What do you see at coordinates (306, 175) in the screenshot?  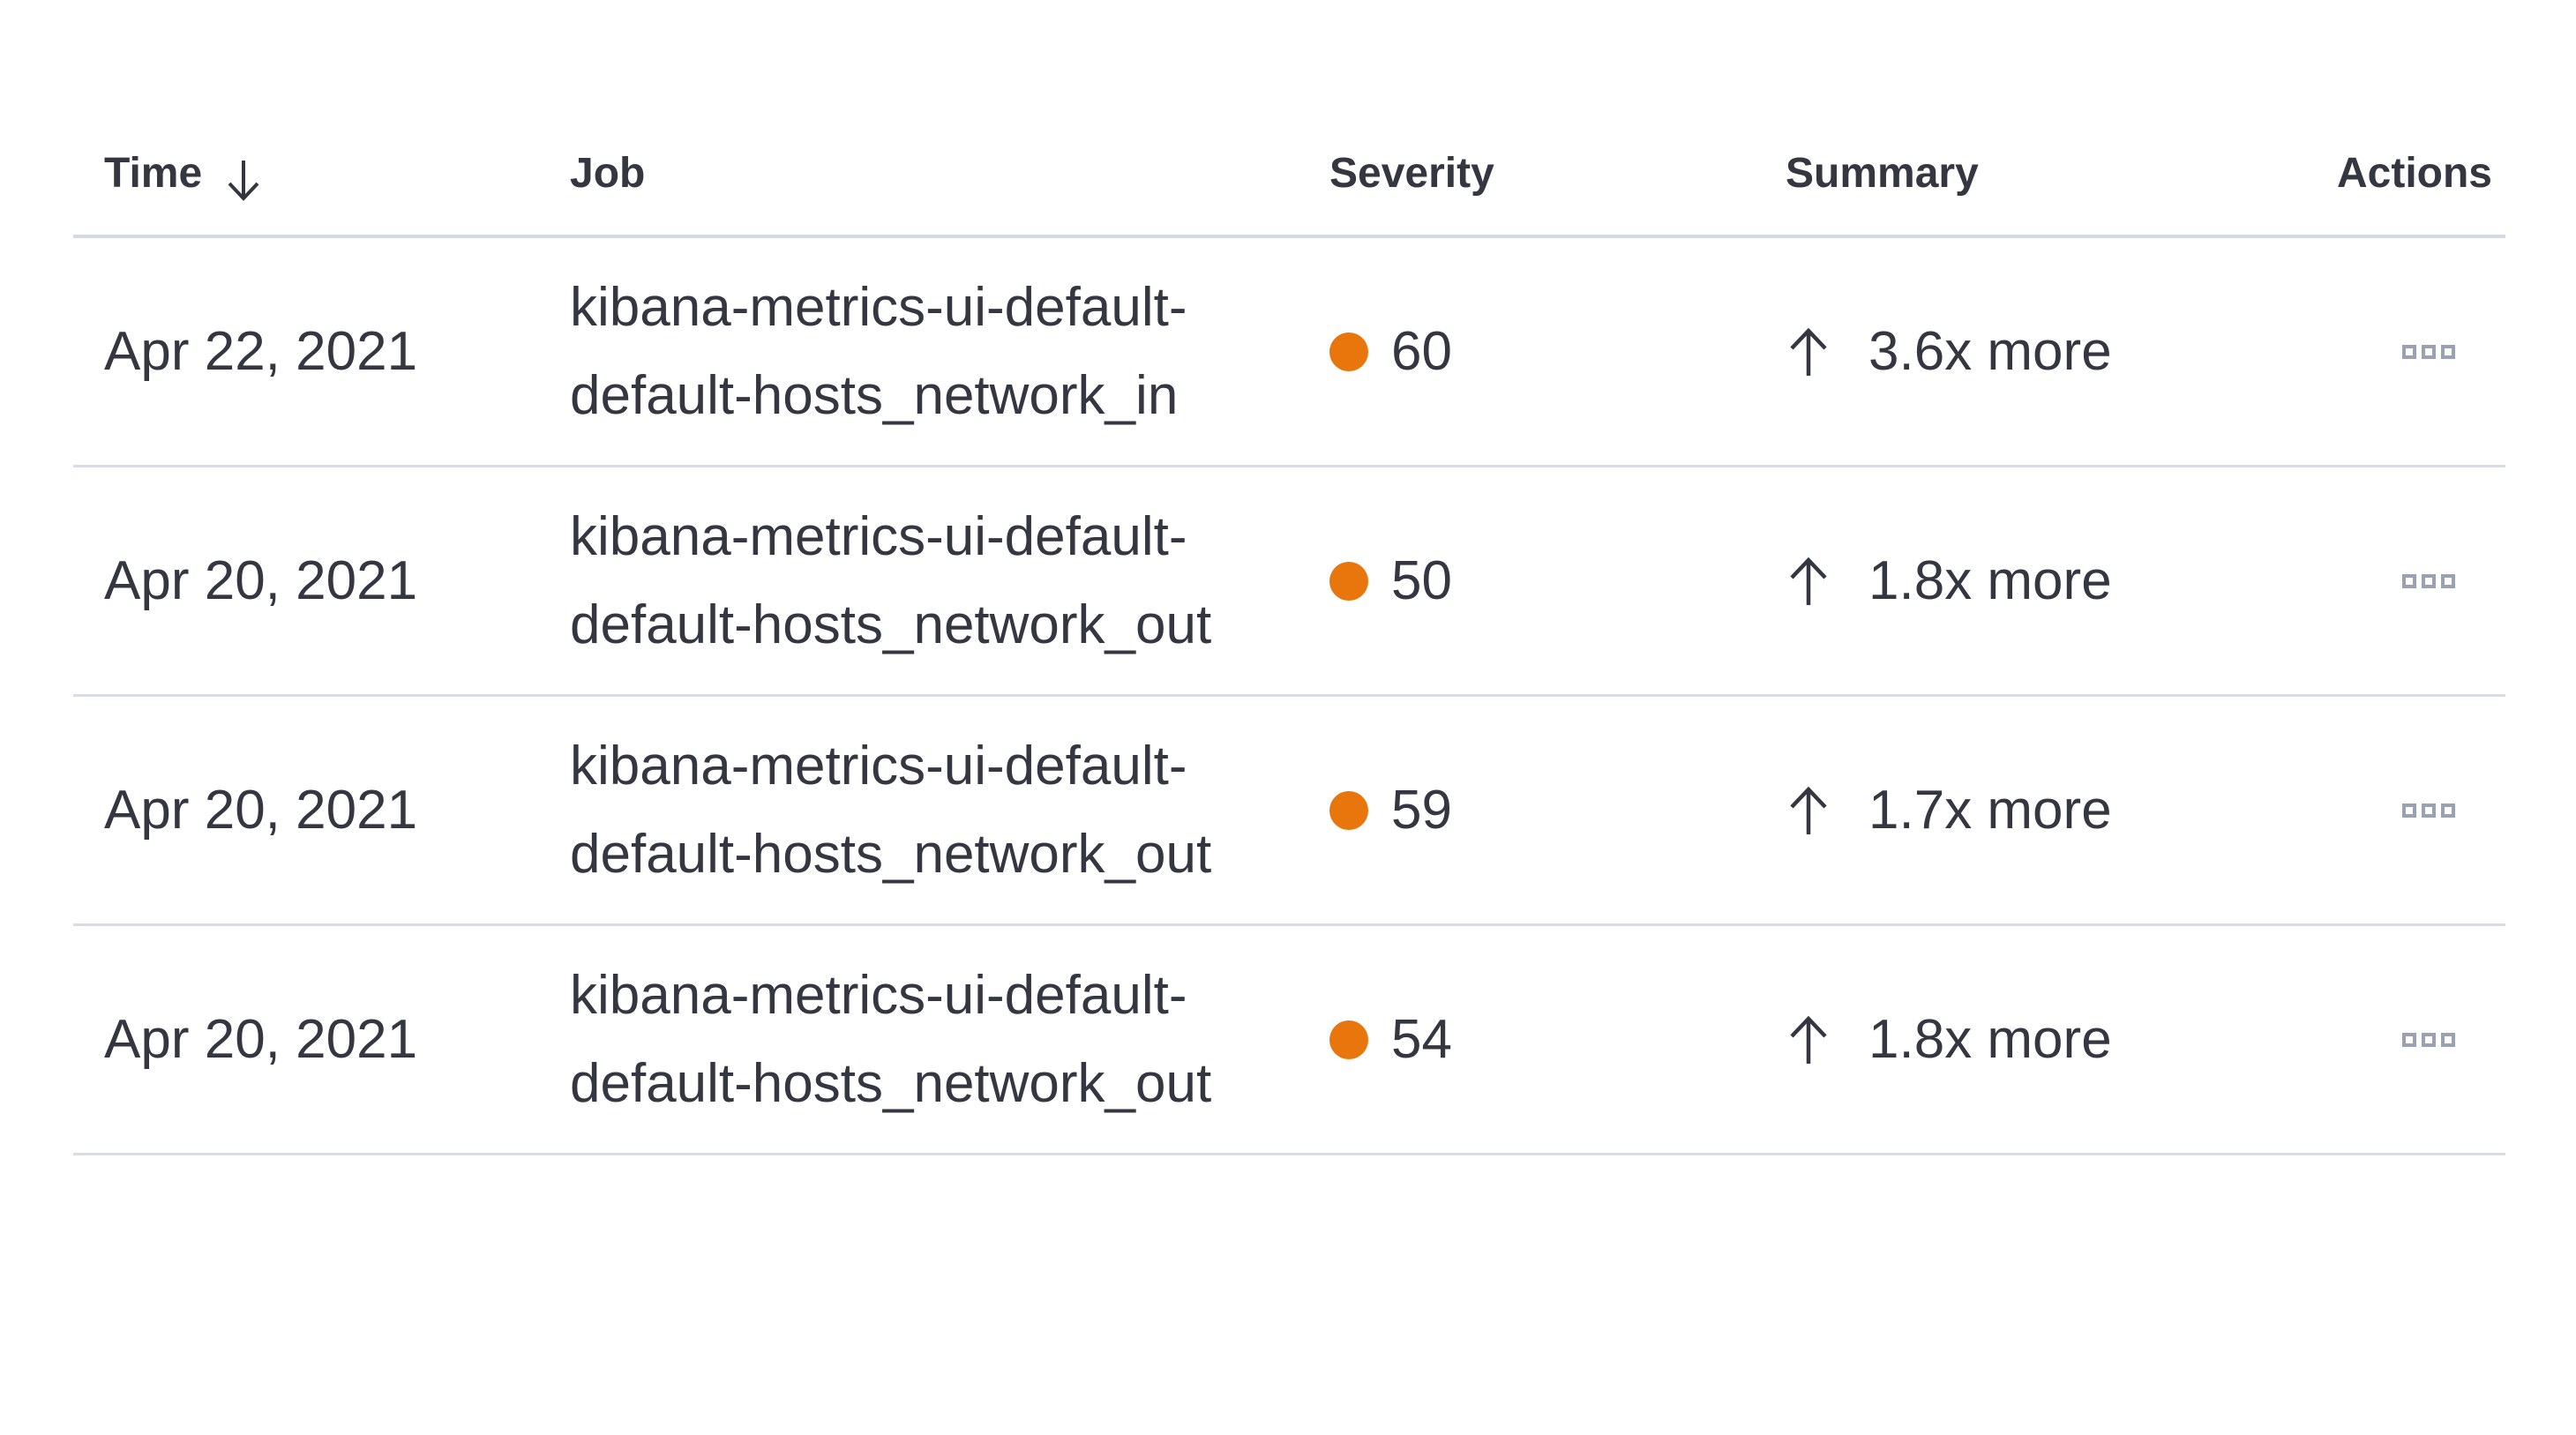 I see `column-header-time: Time` at bounding box center [306, 175].